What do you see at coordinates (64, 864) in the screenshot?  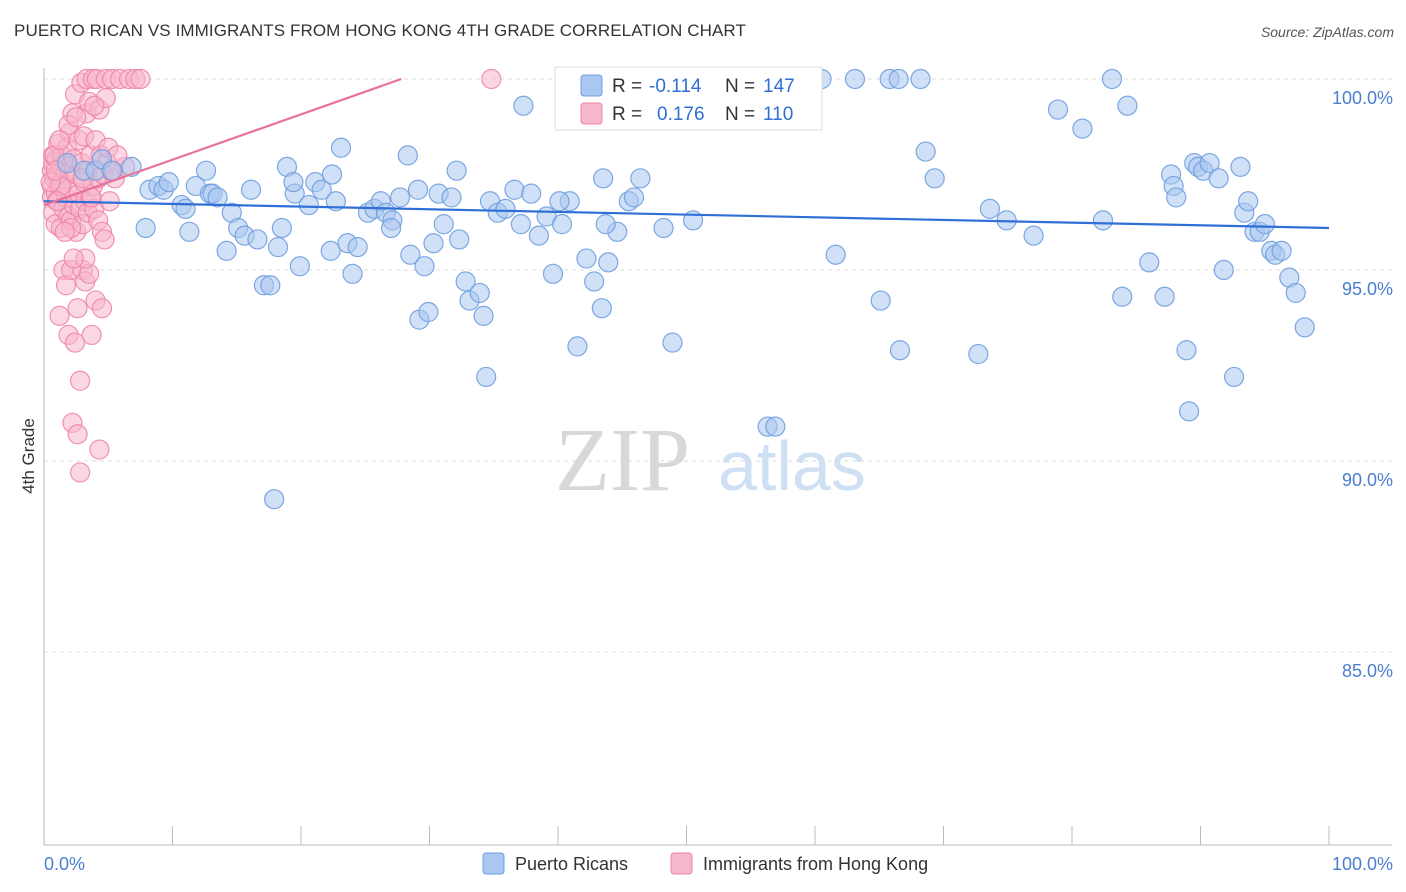 I see `x-tick-label-min: 0.0%` at bounding box center [64, 864].